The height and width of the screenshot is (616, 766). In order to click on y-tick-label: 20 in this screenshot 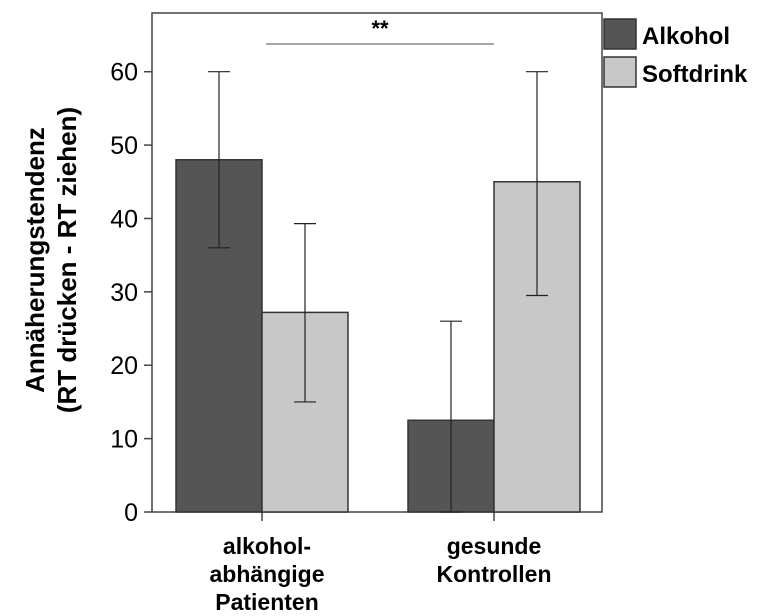, I will do `click(124, 366)`.